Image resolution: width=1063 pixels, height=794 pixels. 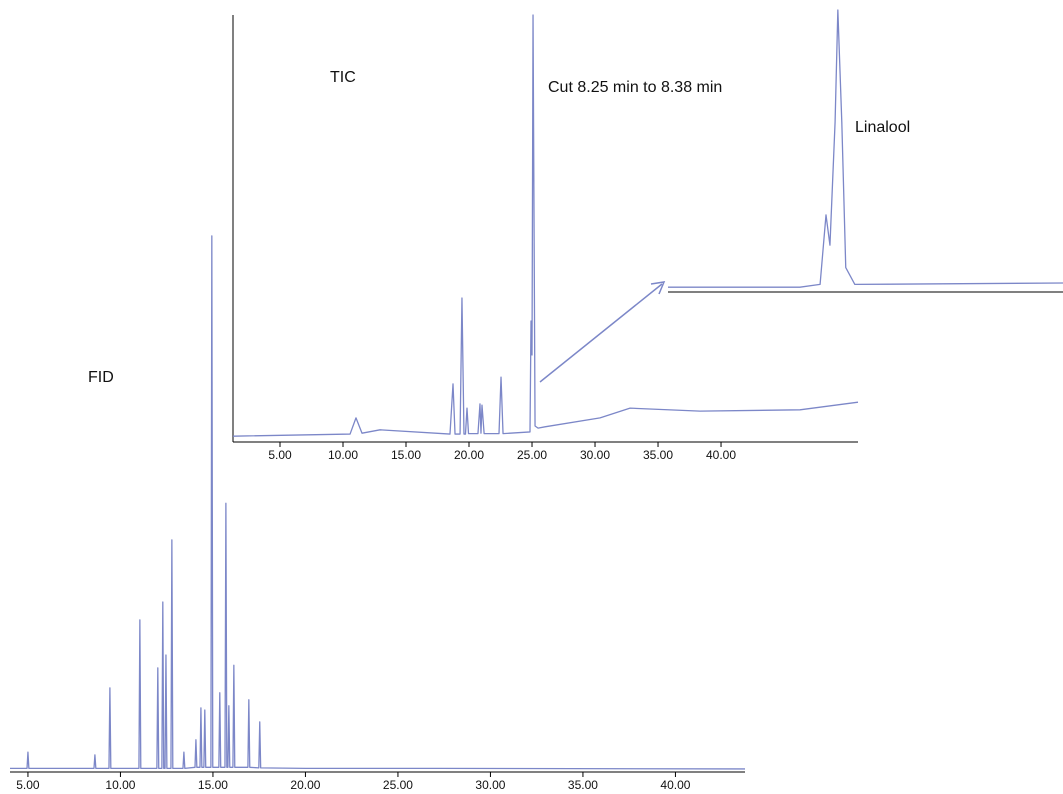 What do you see at coordinates (635, 87) in the screenshot?
I see `annotation: Cut 8.25 min to 8.38 min` at bounding box center [635, 87].